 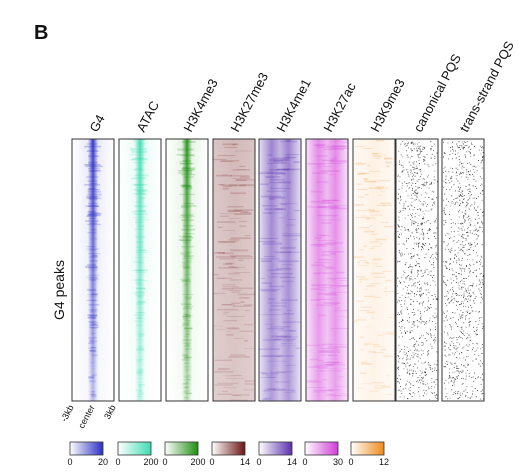 What do you see at coordinates (275, 448) in the screenshot?
I see `colorbar-h3k4me1` at bounding box center [275, 448].